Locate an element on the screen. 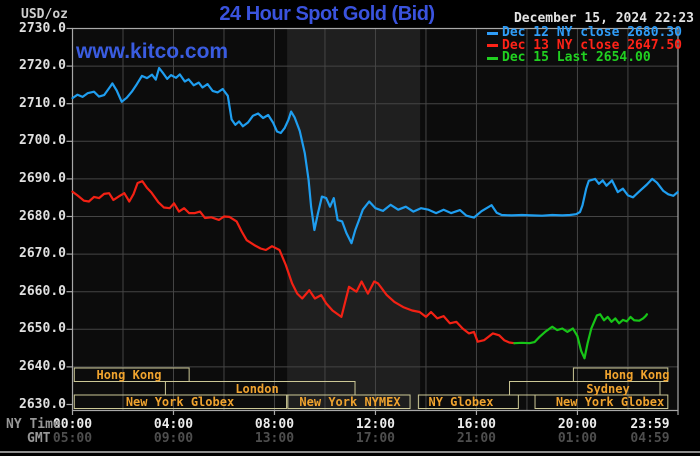 Image resolution: width=700 pixels, height=456 pixels. y-tick-label: 2700.0 is located at coordinates (42, 141).